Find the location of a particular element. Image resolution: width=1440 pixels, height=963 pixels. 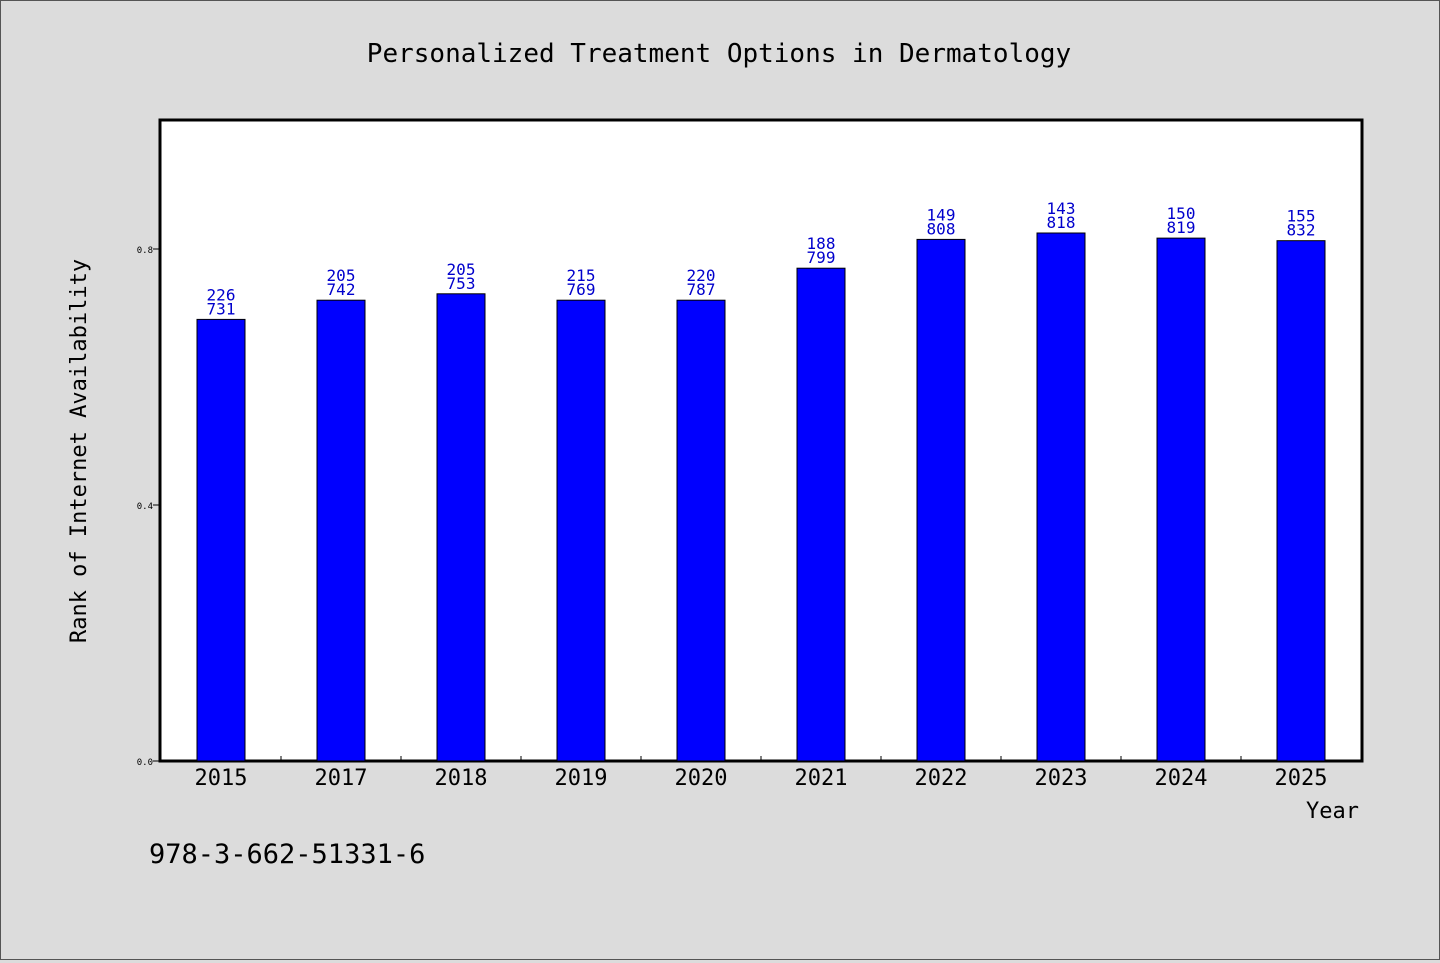

y-axis: 0.0 0.4 0.8 is located at coordinates (149, 507).